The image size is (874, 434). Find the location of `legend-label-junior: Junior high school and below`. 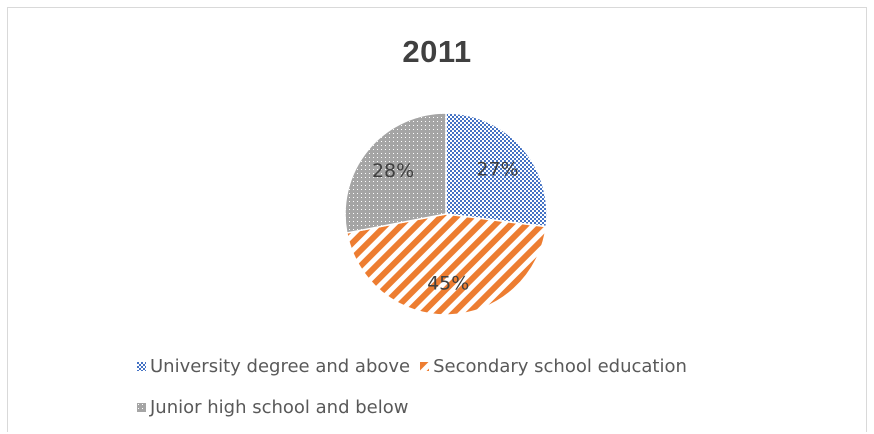

legend-label-junior: Junior high school and below is located at coordinates (279, 407).